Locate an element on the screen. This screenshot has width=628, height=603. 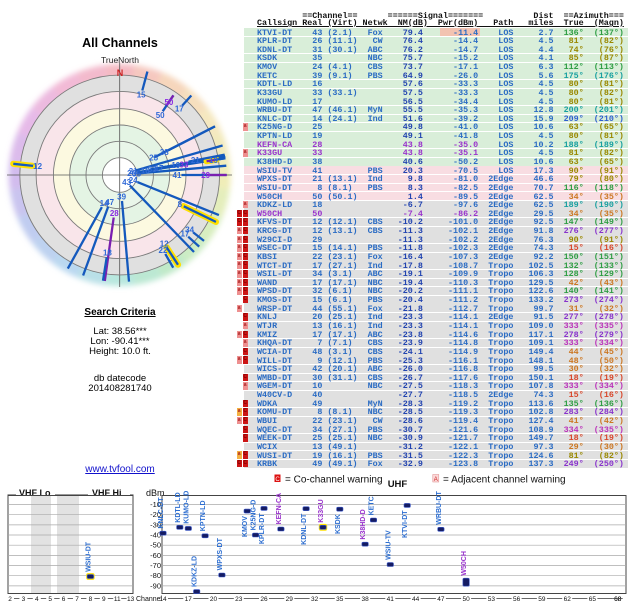
svg-text: Channel is located at coordinates (149, 599).